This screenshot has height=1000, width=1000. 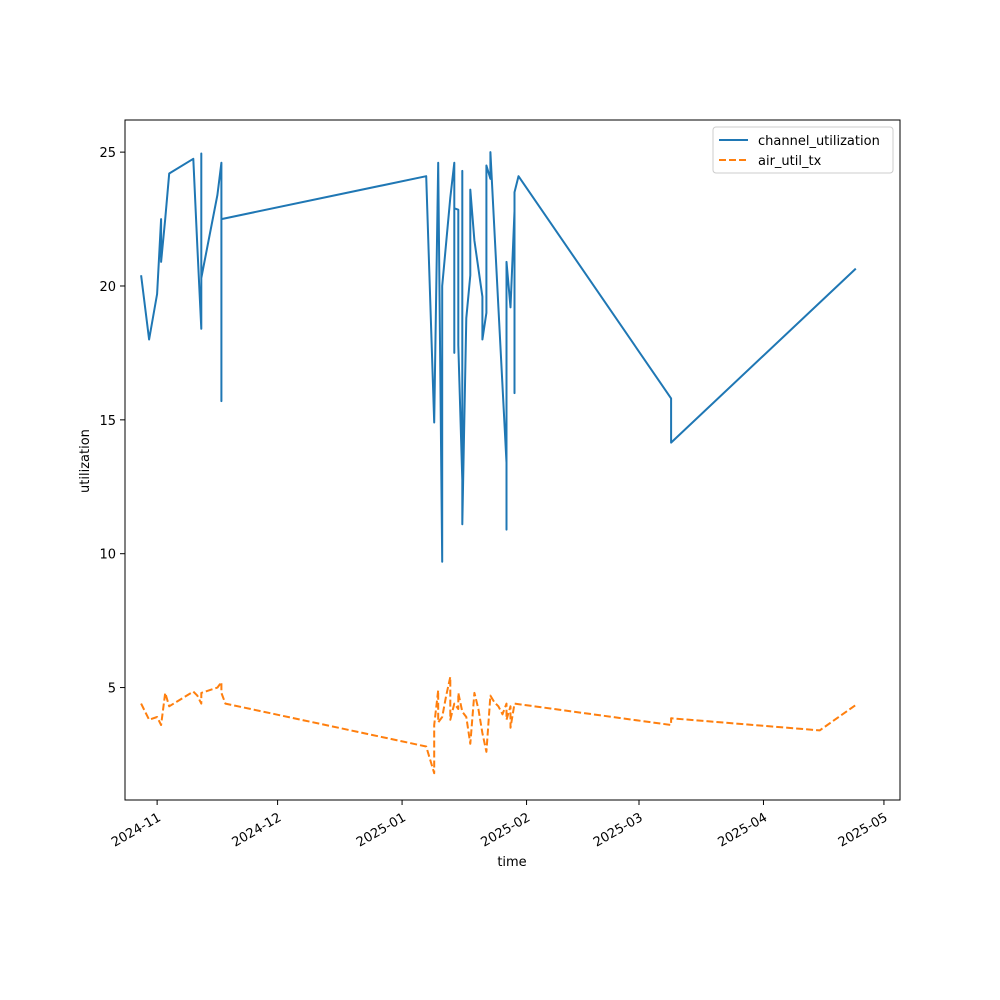 I want to click on legend-label: air_util_tx, so click(x=790, y=161).